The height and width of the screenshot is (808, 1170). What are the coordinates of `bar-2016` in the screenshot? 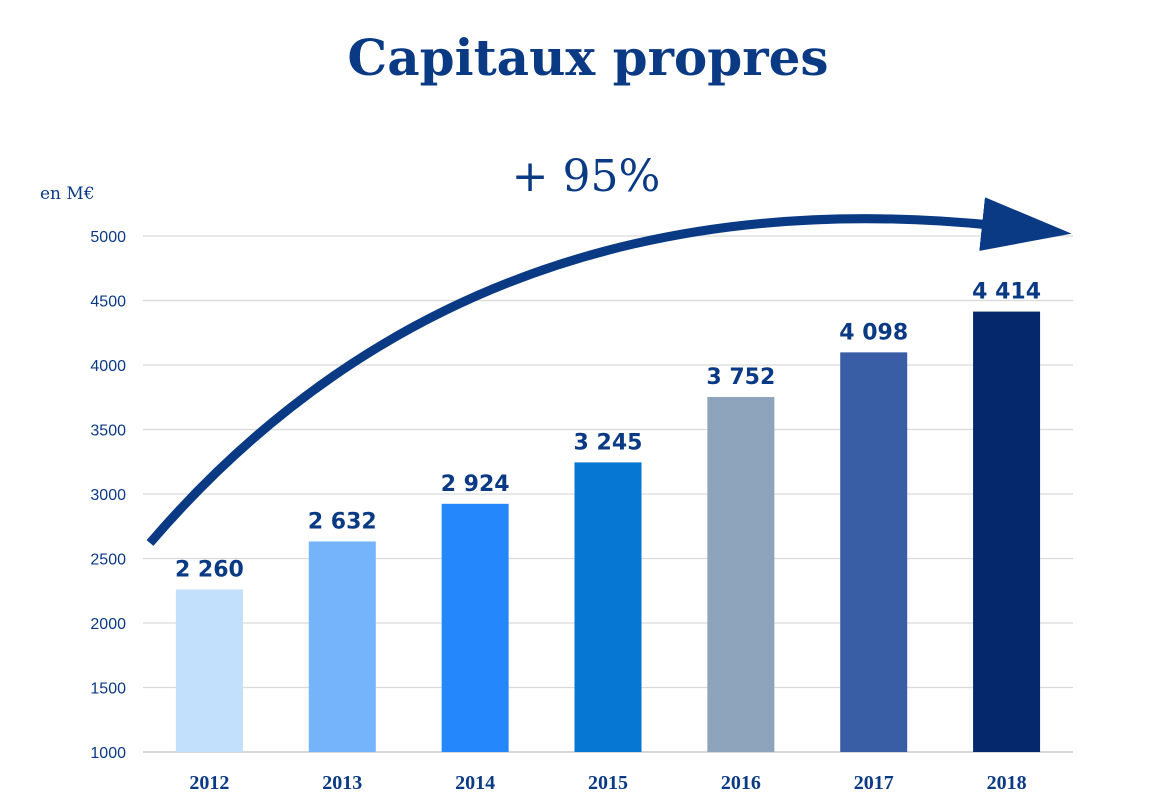 It's located at (741, 574).